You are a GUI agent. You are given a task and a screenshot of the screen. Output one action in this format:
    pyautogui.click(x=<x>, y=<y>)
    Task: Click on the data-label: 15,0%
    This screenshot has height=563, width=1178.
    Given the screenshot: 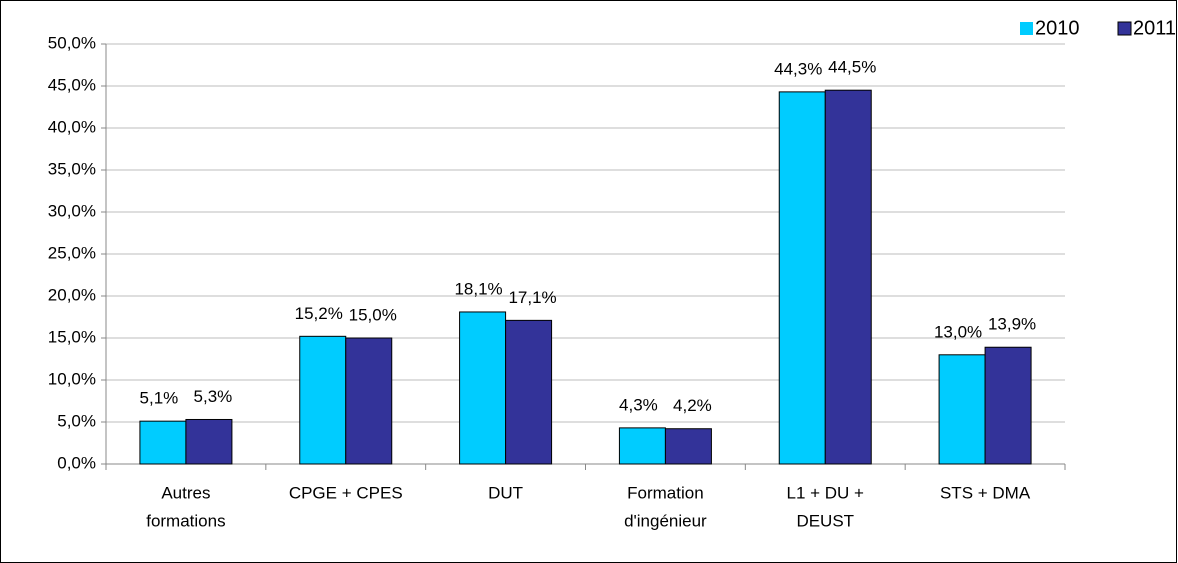 What is the action you would take?
    pyautogui.click(x=373, y=314)
    